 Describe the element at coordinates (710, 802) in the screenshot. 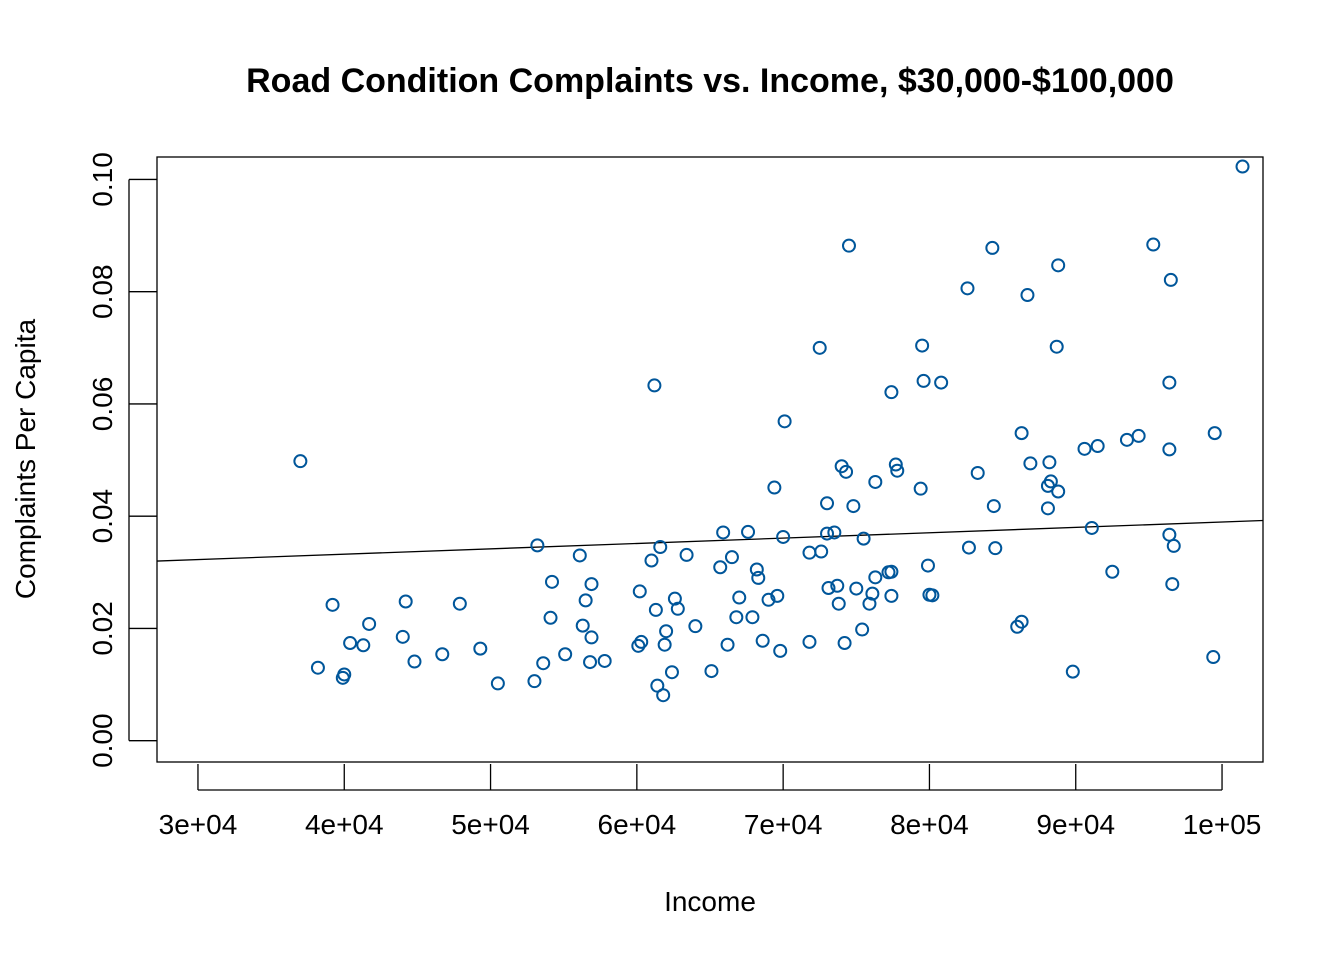

I see `x-axis: 3e+04 4e+04 5e+04 6e+04 7e+04 8e+04 9e+04 1e+05` at that location.